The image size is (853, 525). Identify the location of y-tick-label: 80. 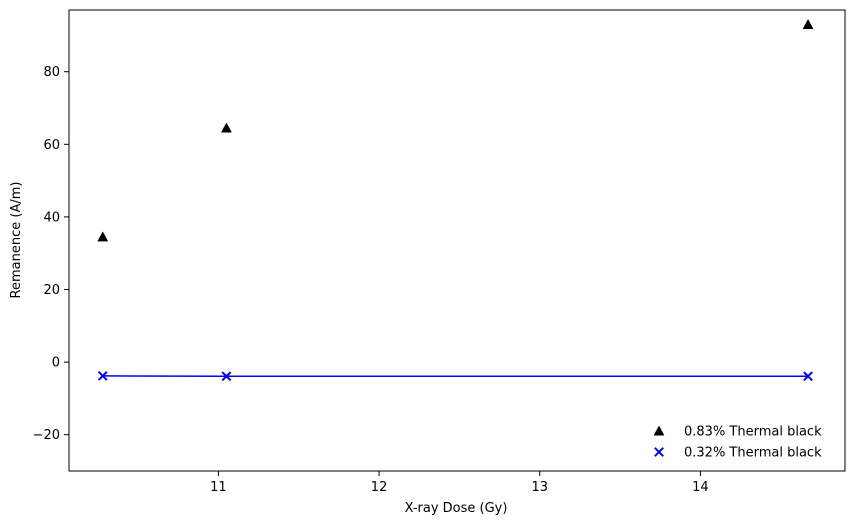
(51, 72).